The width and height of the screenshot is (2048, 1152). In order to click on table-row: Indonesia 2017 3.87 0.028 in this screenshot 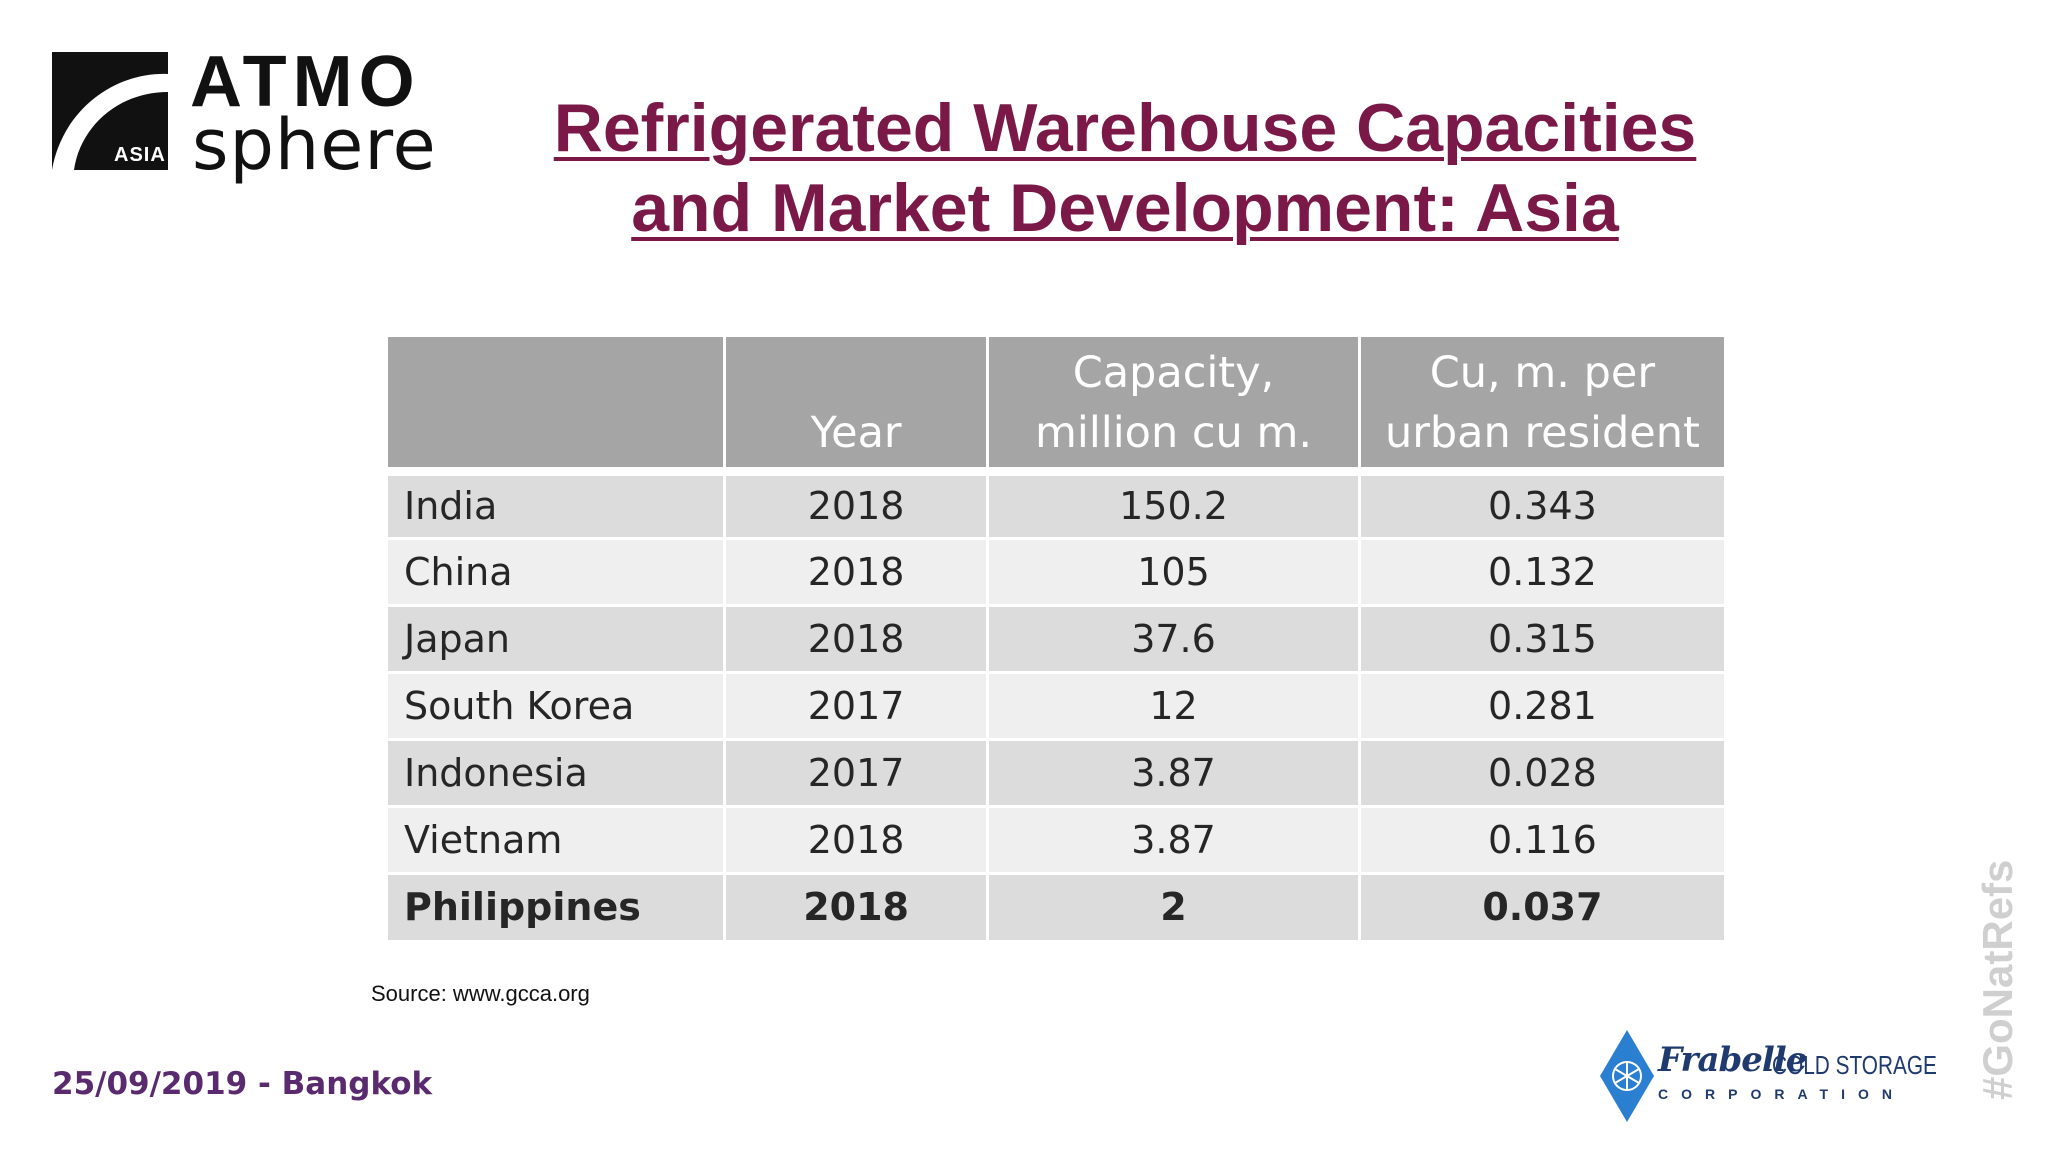, I will do `click(1056, 772)`.